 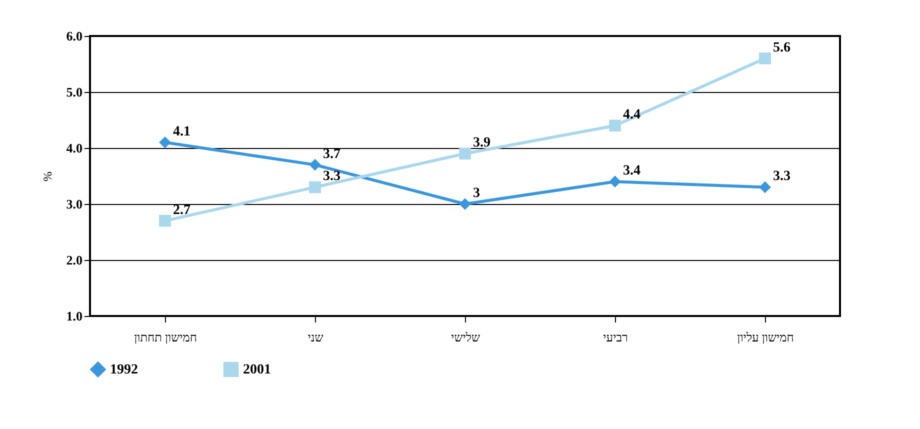 I want to click on data-label: 3, so click(x=476, y=193).